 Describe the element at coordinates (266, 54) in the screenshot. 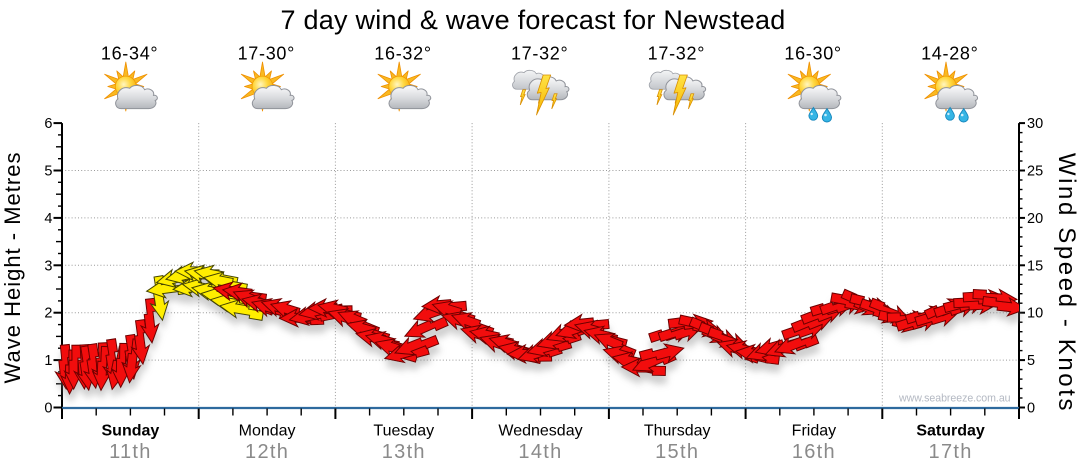

I see `svg-text: 17-30°` at that location.